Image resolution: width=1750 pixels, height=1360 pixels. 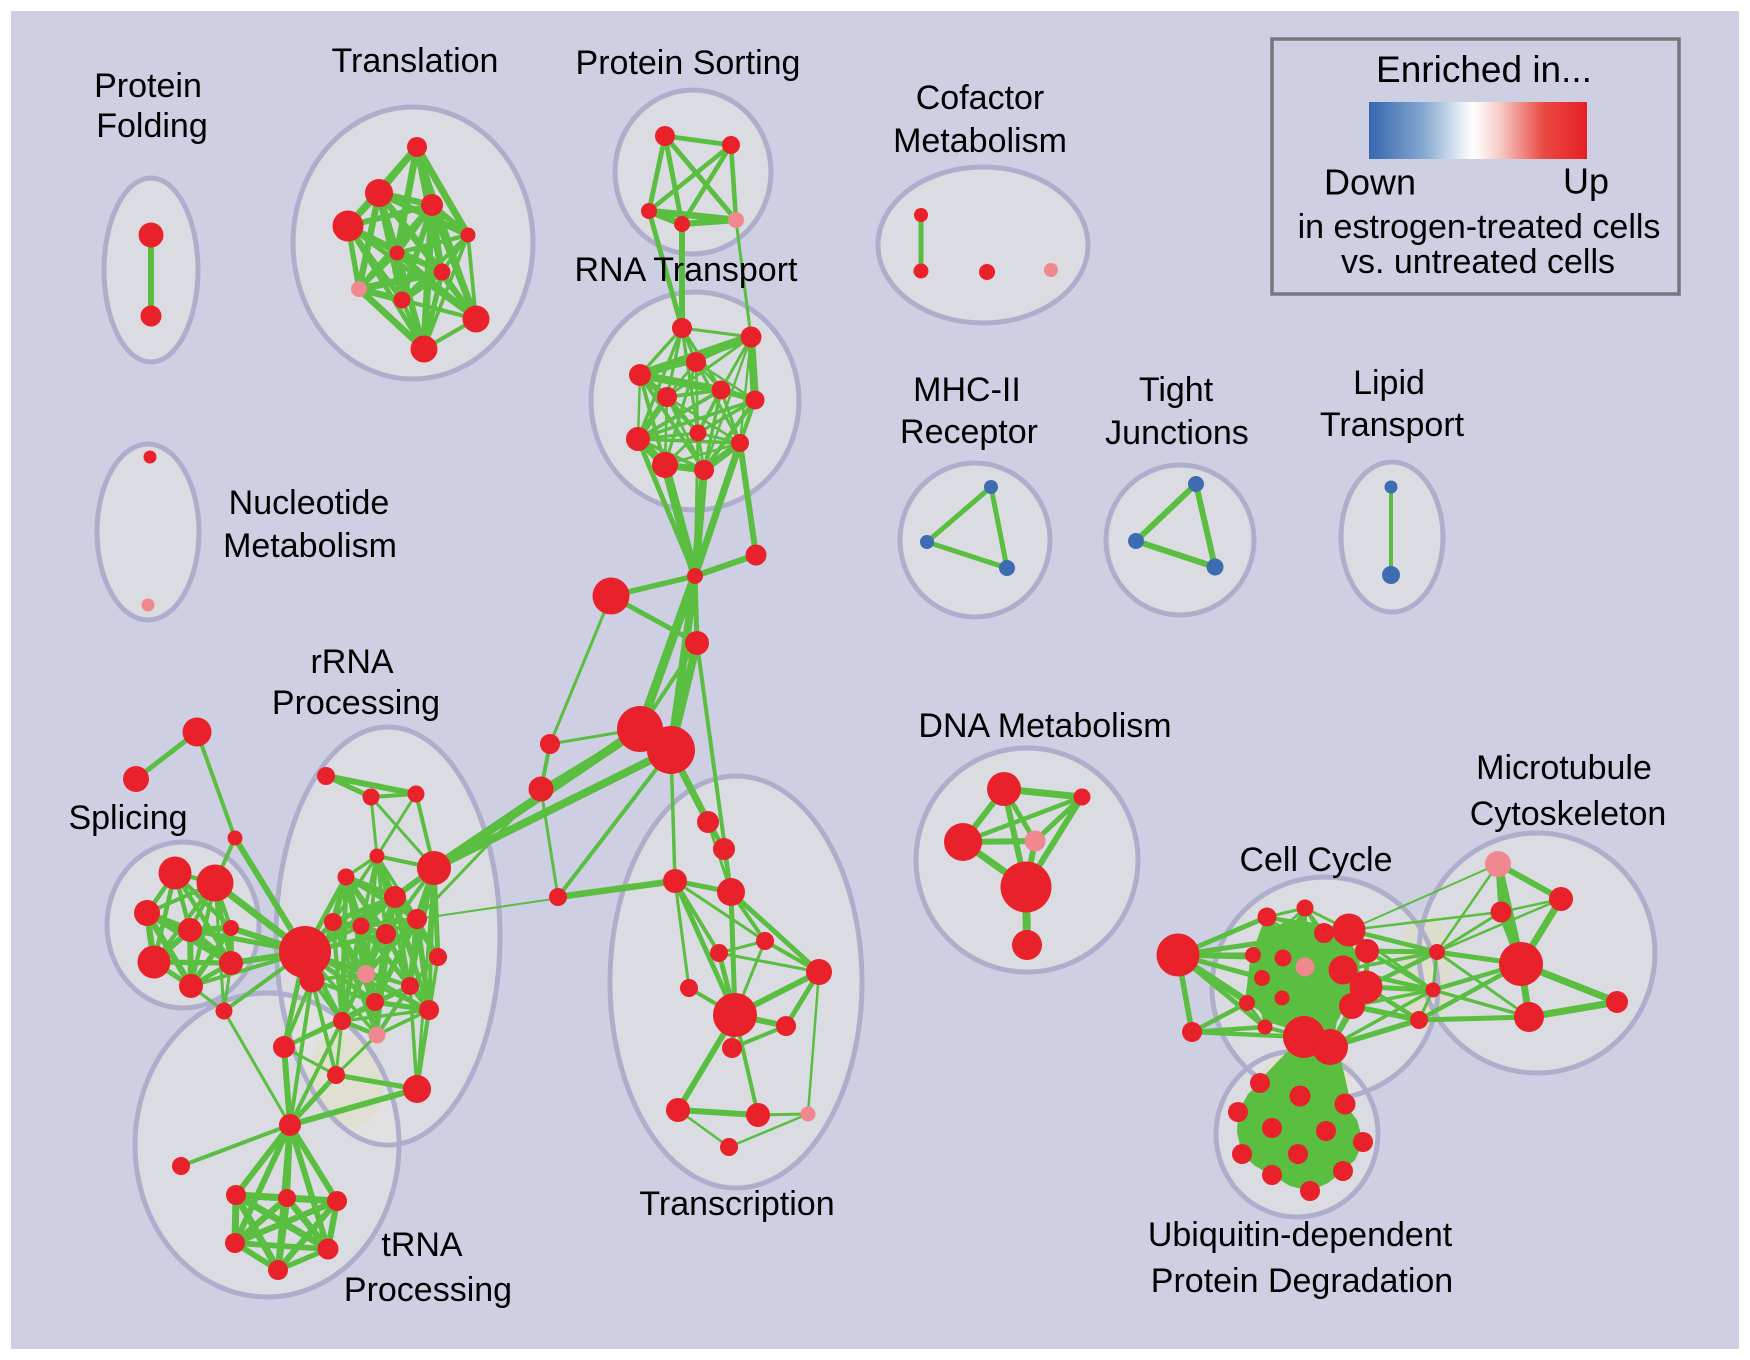 I want to click on svg-text: Microtubule, so click(x=1564, y=768).